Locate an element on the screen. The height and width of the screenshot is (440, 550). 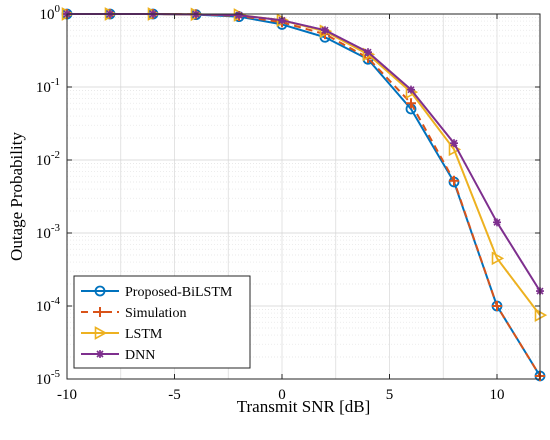
legend-label: Simulation is located at coordinates (155, 313).